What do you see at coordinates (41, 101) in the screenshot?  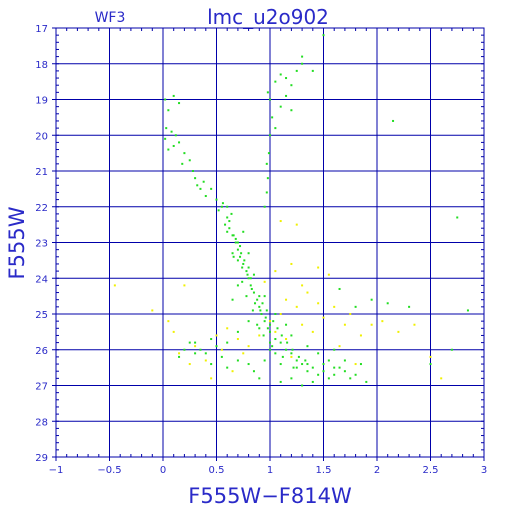 I see `y-tick-label: 19` at bounding box center [41, 101].